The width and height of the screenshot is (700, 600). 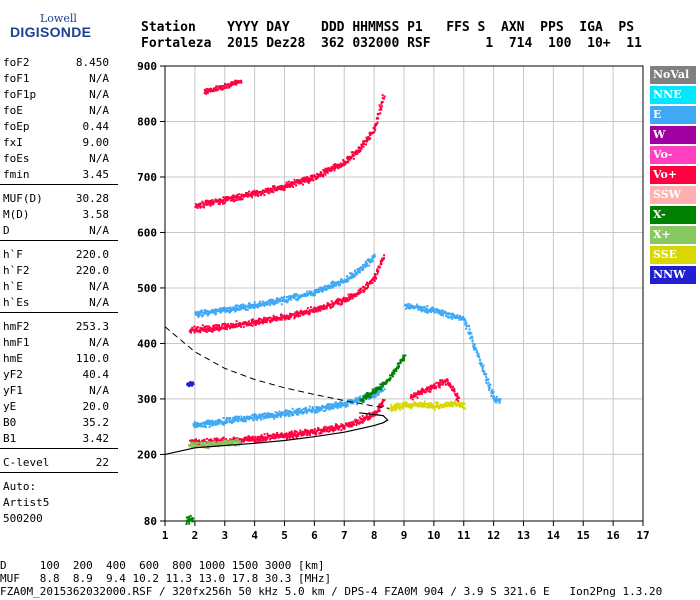 I want to click on param-name: foF1p, so click(x=20, y=94).